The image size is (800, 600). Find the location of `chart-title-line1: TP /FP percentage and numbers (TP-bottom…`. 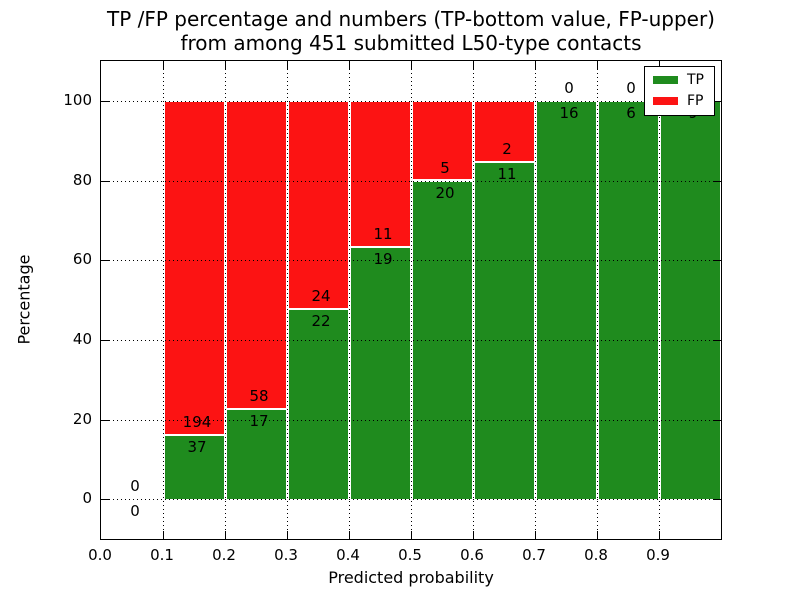

chart-title-line1: TP /FP percentage and numbers (TP-bottom… is located at coordinates (411, 19).